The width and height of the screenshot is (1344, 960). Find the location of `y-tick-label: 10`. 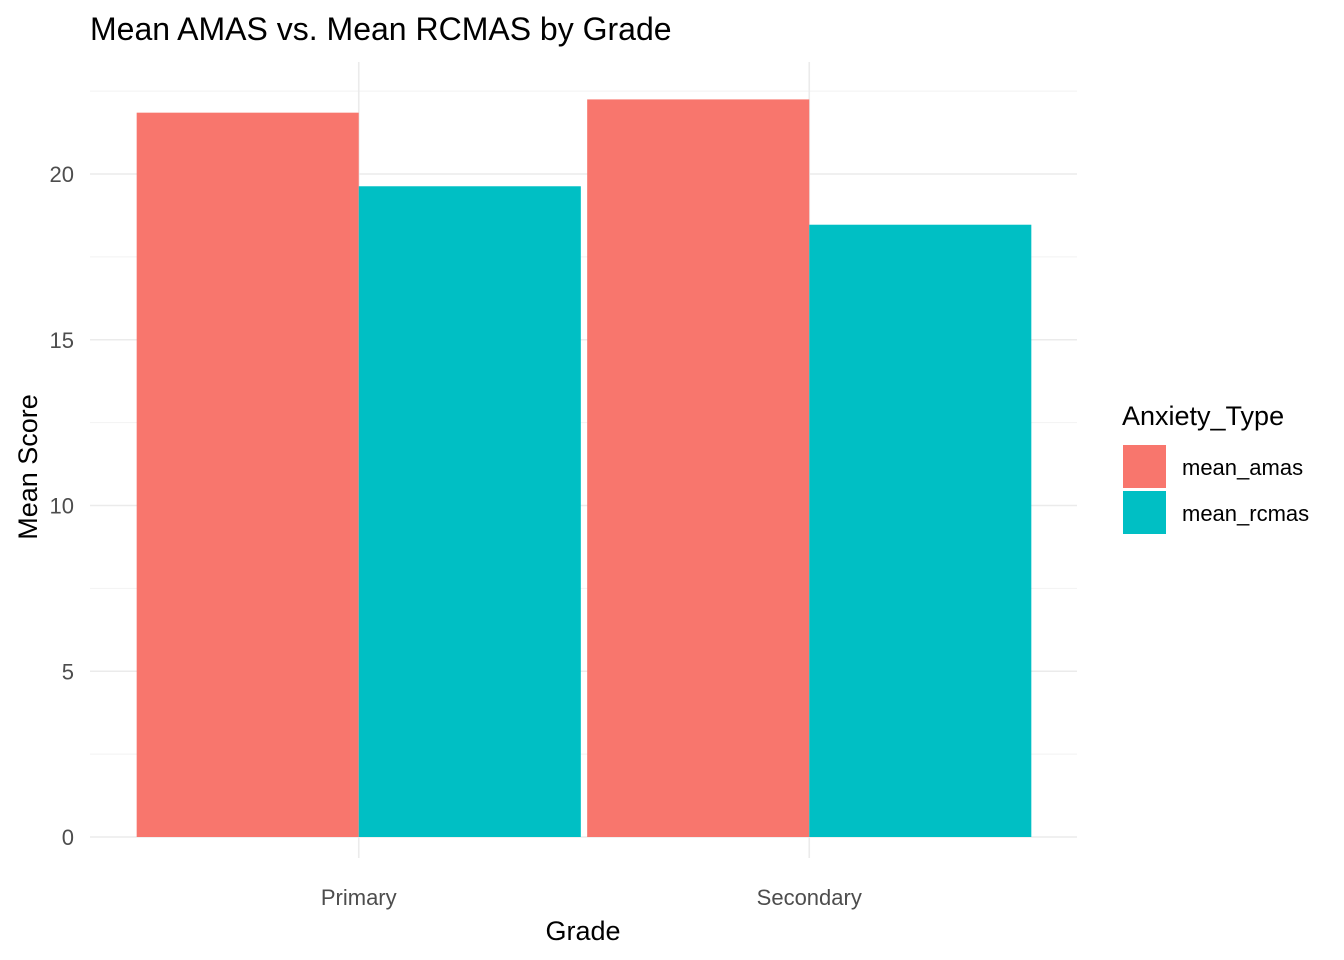

y-tick-label: 10 is located at coordinates (62, 506).